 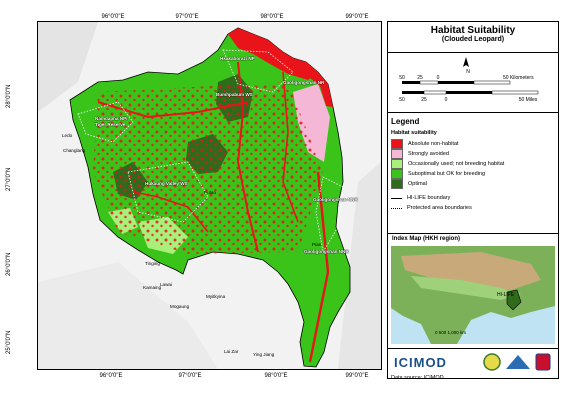 What do you see at coordinates (471, 271) in the screenshot?
I see `index-map-plateau` at bounding box center [471, 271].